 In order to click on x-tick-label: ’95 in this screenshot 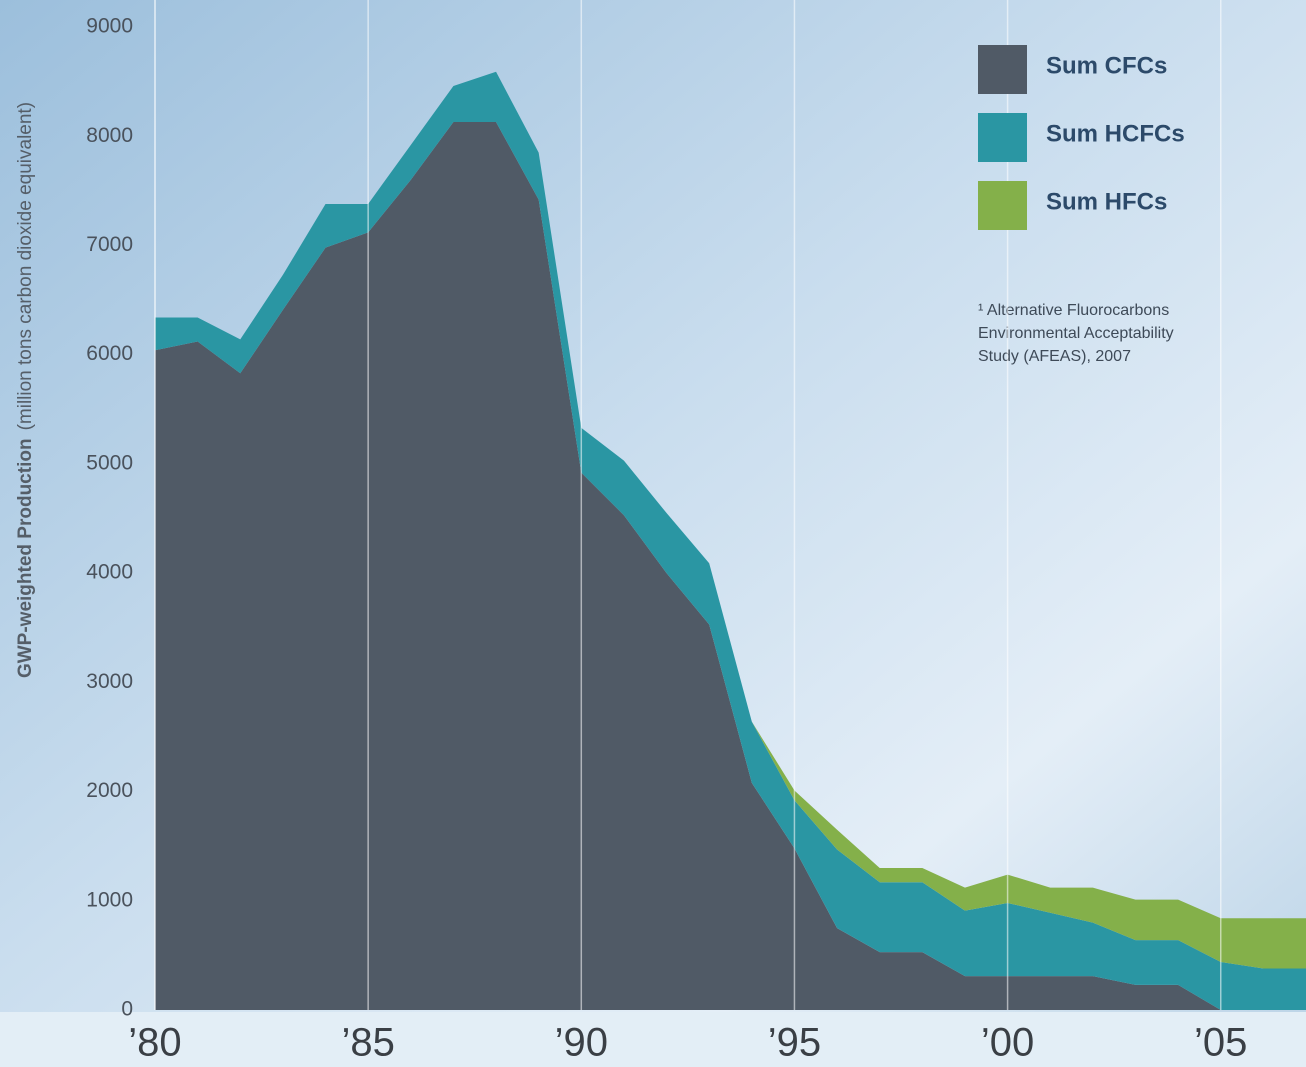, I will do `click(794, 1043)`.